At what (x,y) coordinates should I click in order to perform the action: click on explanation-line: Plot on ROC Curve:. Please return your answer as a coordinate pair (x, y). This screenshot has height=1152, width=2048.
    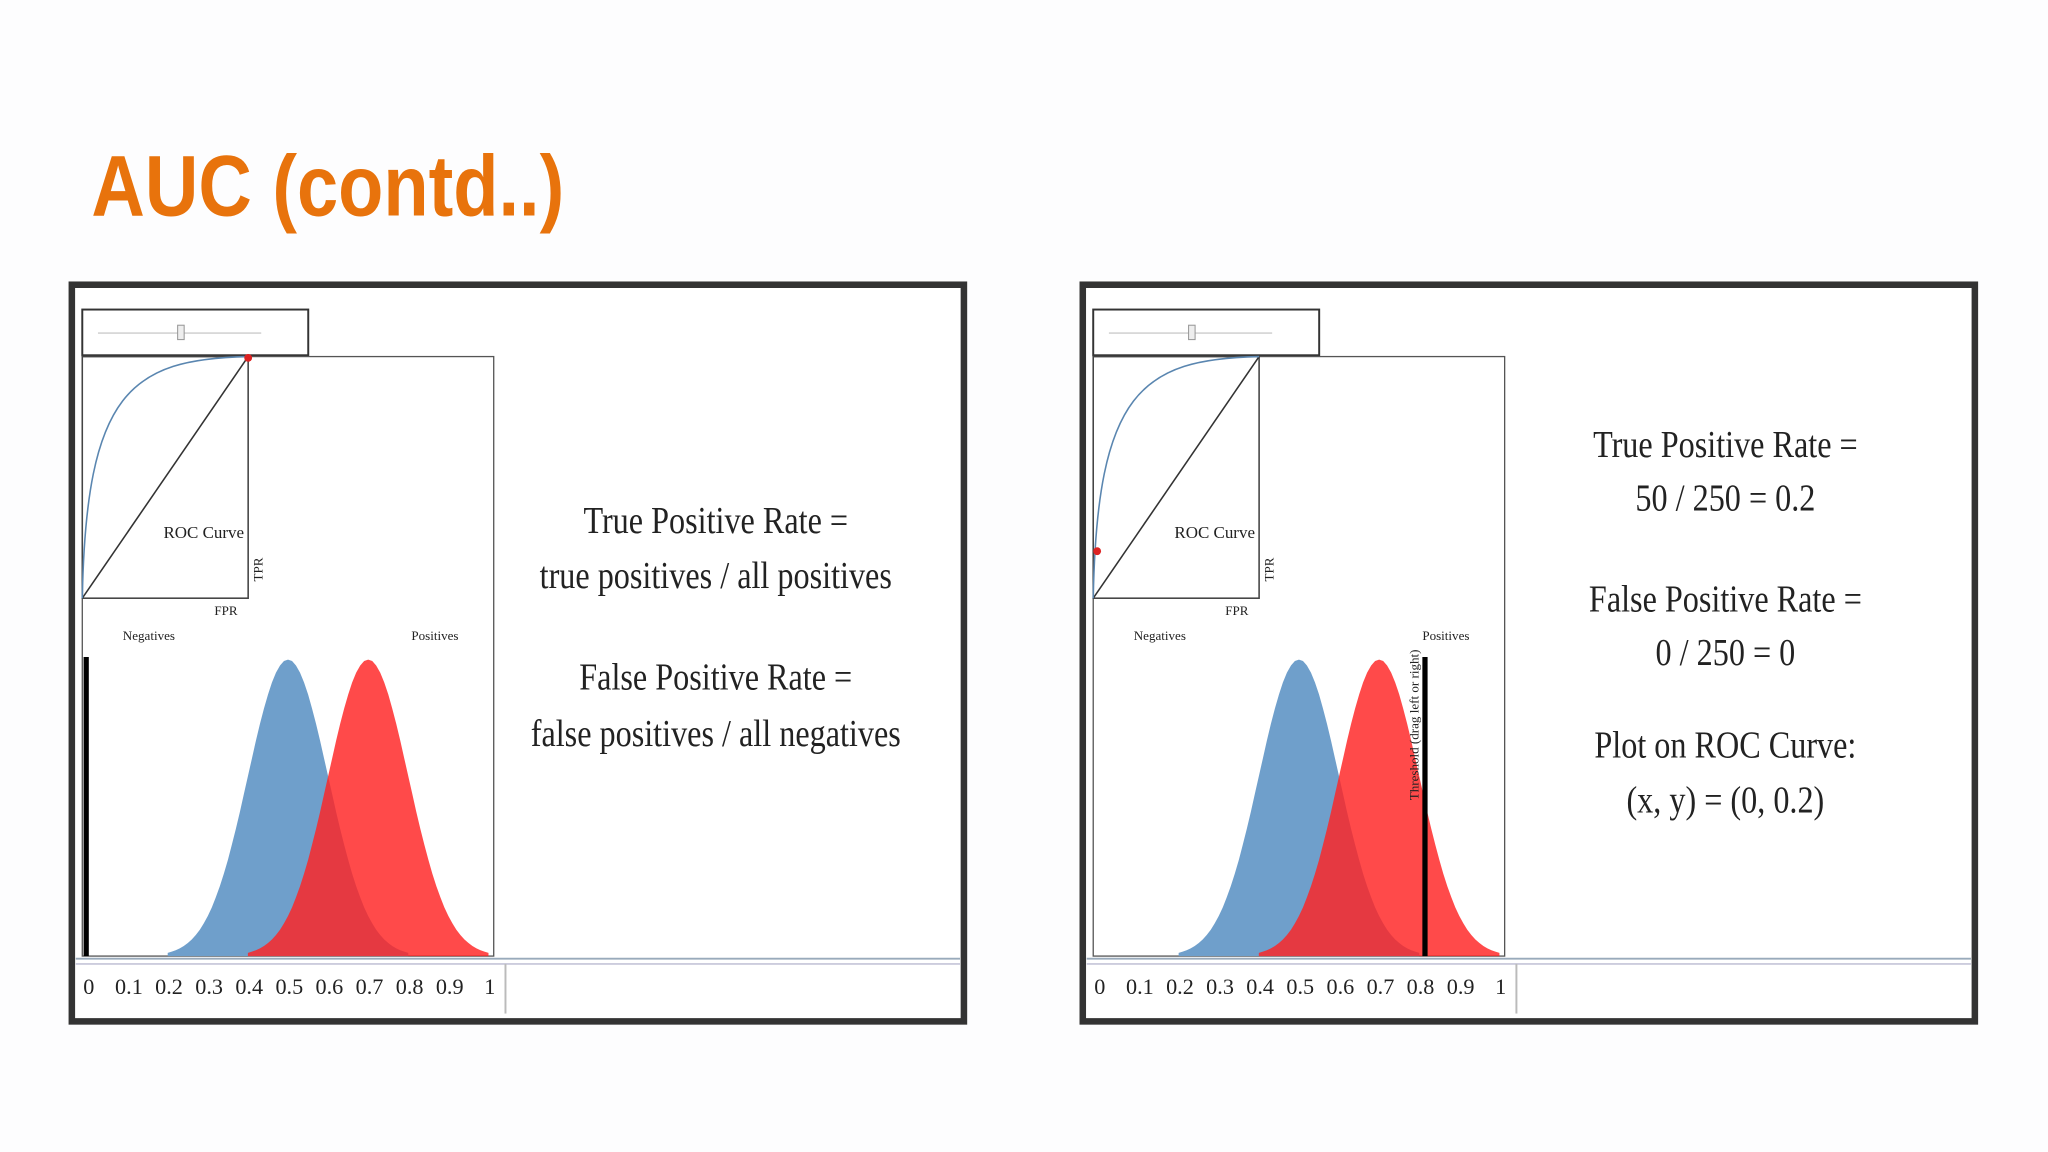
    Looking at the image, I should click on (1725, 745).